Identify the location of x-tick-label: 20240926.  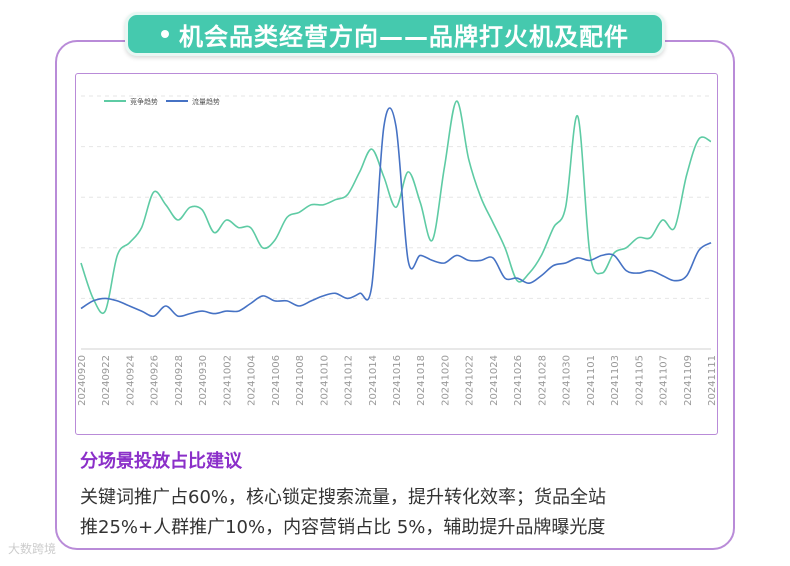
(155, 380).